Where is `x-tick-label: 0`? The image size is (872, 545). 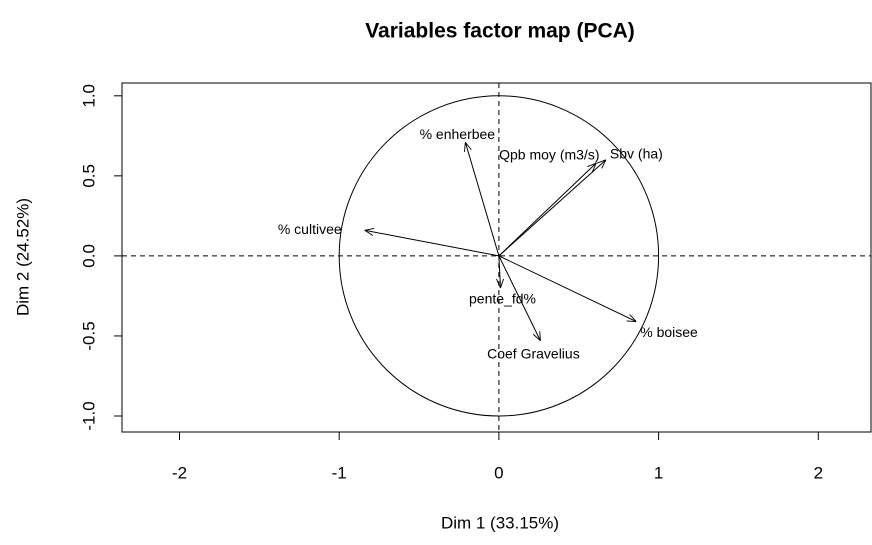
x-tick-label: 0 is located at coordinates (498, 472).